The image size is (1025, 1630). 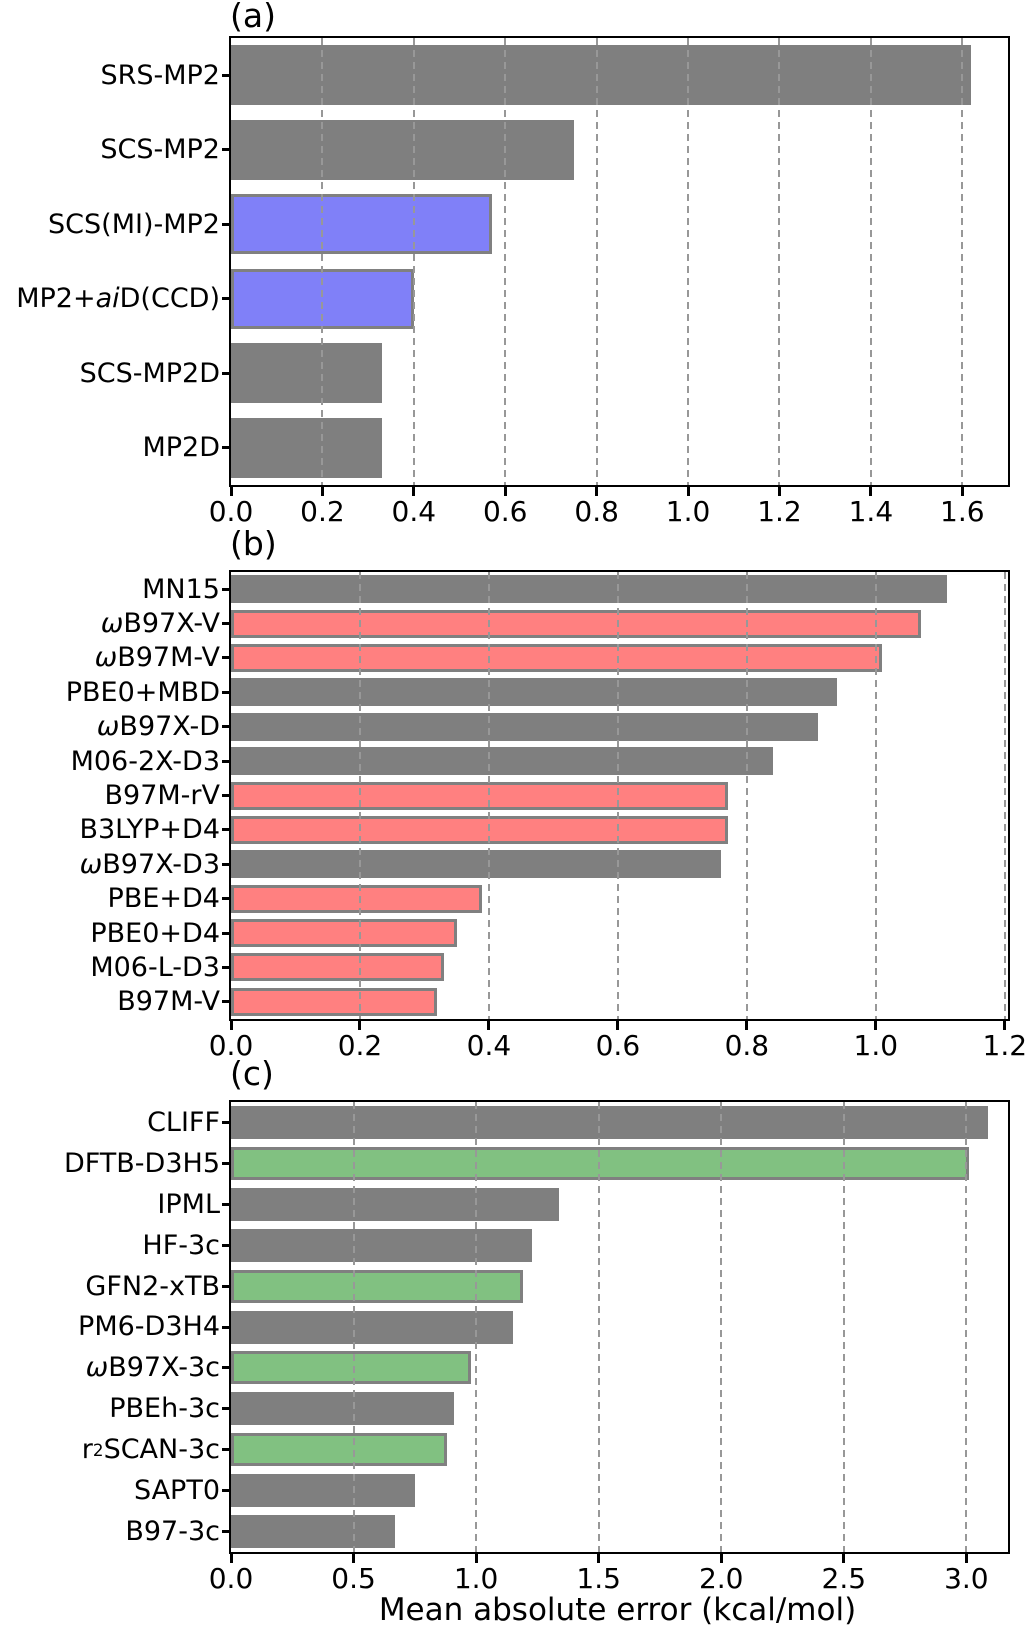 What do you see at coordinates (617, 1610) in the screenshot?
I see `x-axis-title: Mean absolute error (kcal/mol)` at bounding box center [617, 1610].